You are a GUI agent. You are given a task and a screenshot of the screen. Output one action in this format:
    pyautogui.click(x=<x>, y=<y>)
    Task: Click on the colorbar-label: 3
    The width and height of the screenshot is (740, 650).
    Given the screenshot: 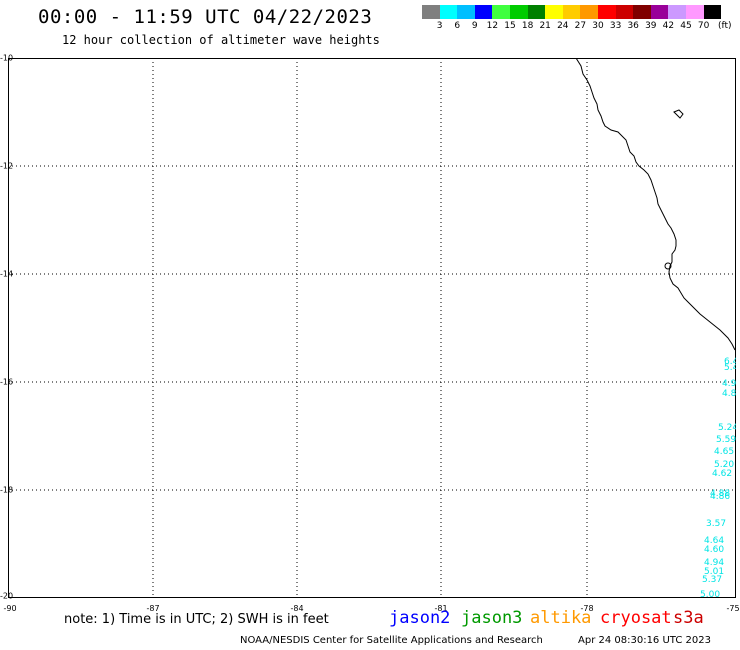 What is the action you would take?
    pyautogui.click(x=439, y=26)
    